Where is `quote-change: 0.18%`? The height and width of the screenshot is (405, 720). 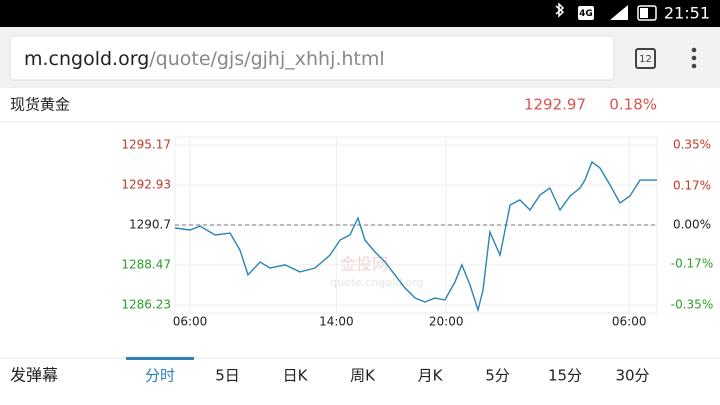
quote-change: 0.18% is located at coordinates (633, 105).